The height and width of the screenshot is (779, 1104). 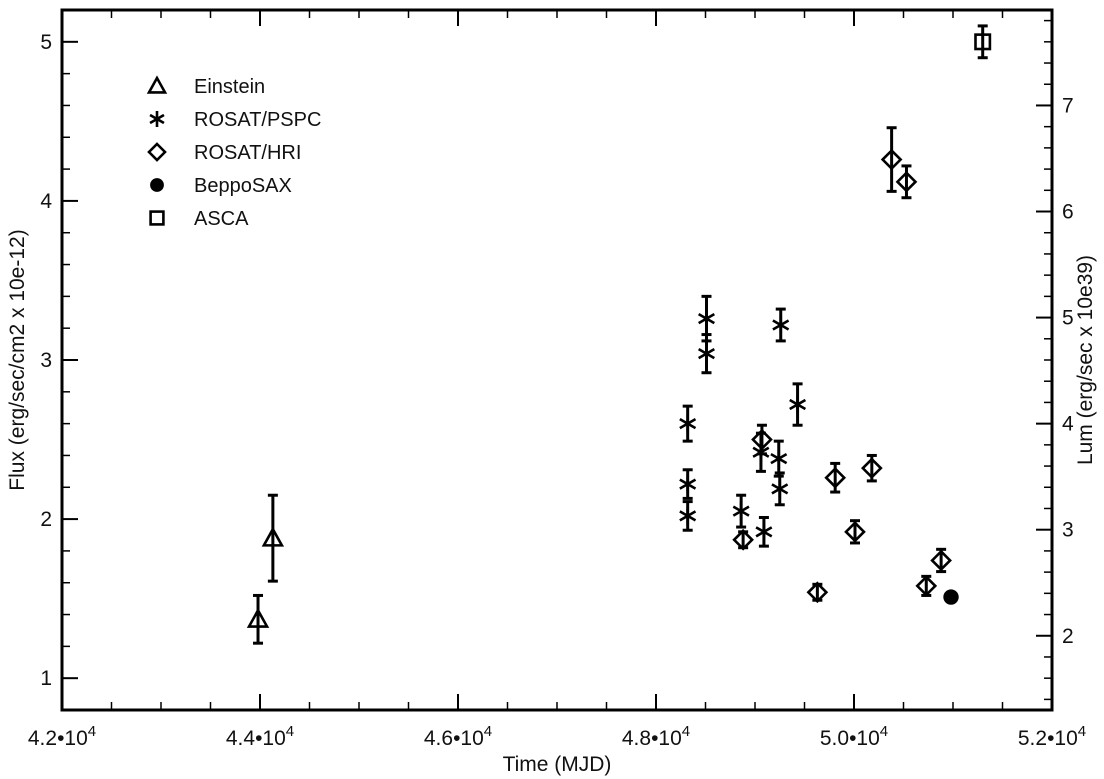 What do you see at coordinates (1068, 530) in the screenshot?
I see `y2-tick-label: 3` at bounding box center [1068, 530].